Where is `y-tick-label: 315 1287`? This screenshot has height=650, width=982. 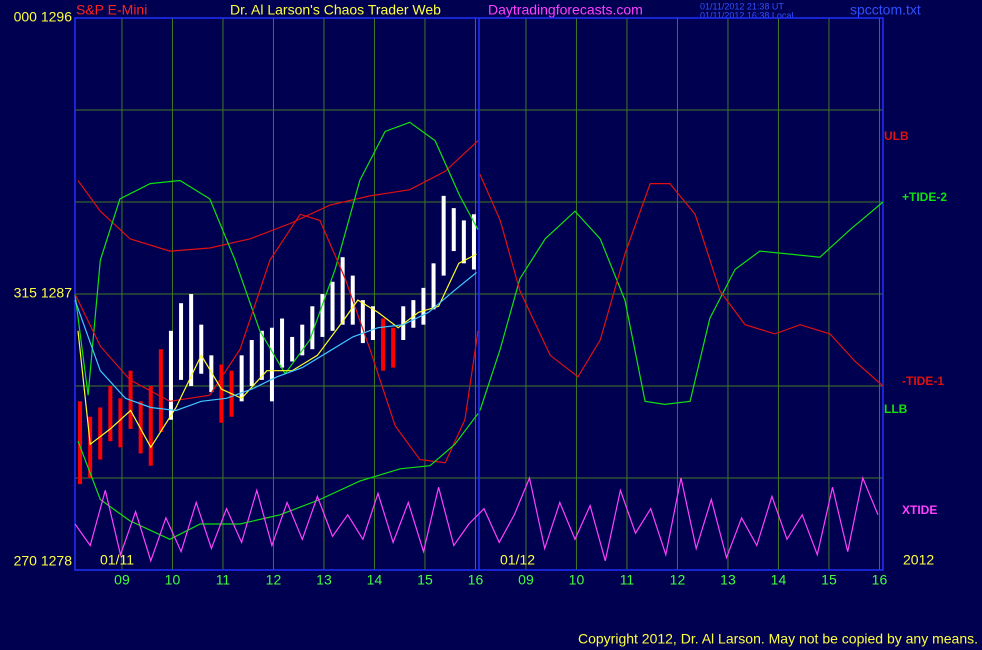 y-tick-label: 315 1287 is located at coordinates (43, 293).